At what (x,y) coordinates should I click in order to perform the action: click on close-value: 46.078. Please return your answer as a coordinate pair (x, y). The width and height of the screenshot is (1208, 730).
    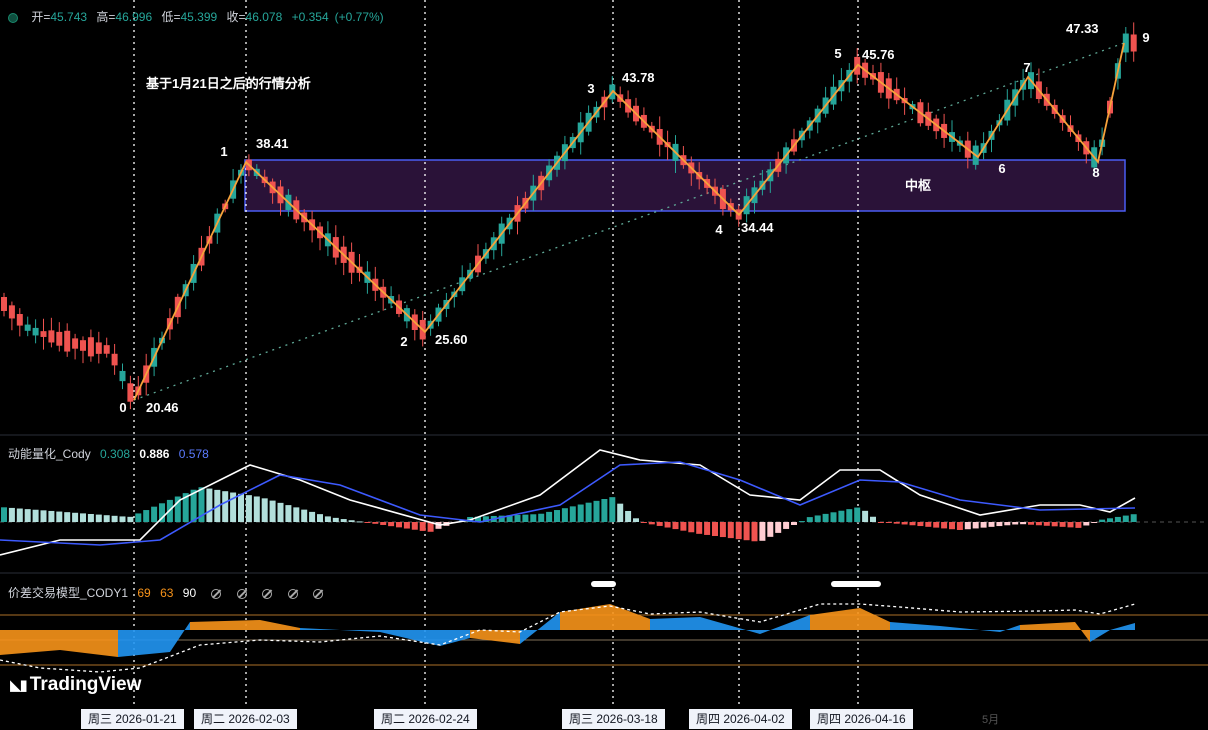
    Looking at the image, I should click on (264, 17).